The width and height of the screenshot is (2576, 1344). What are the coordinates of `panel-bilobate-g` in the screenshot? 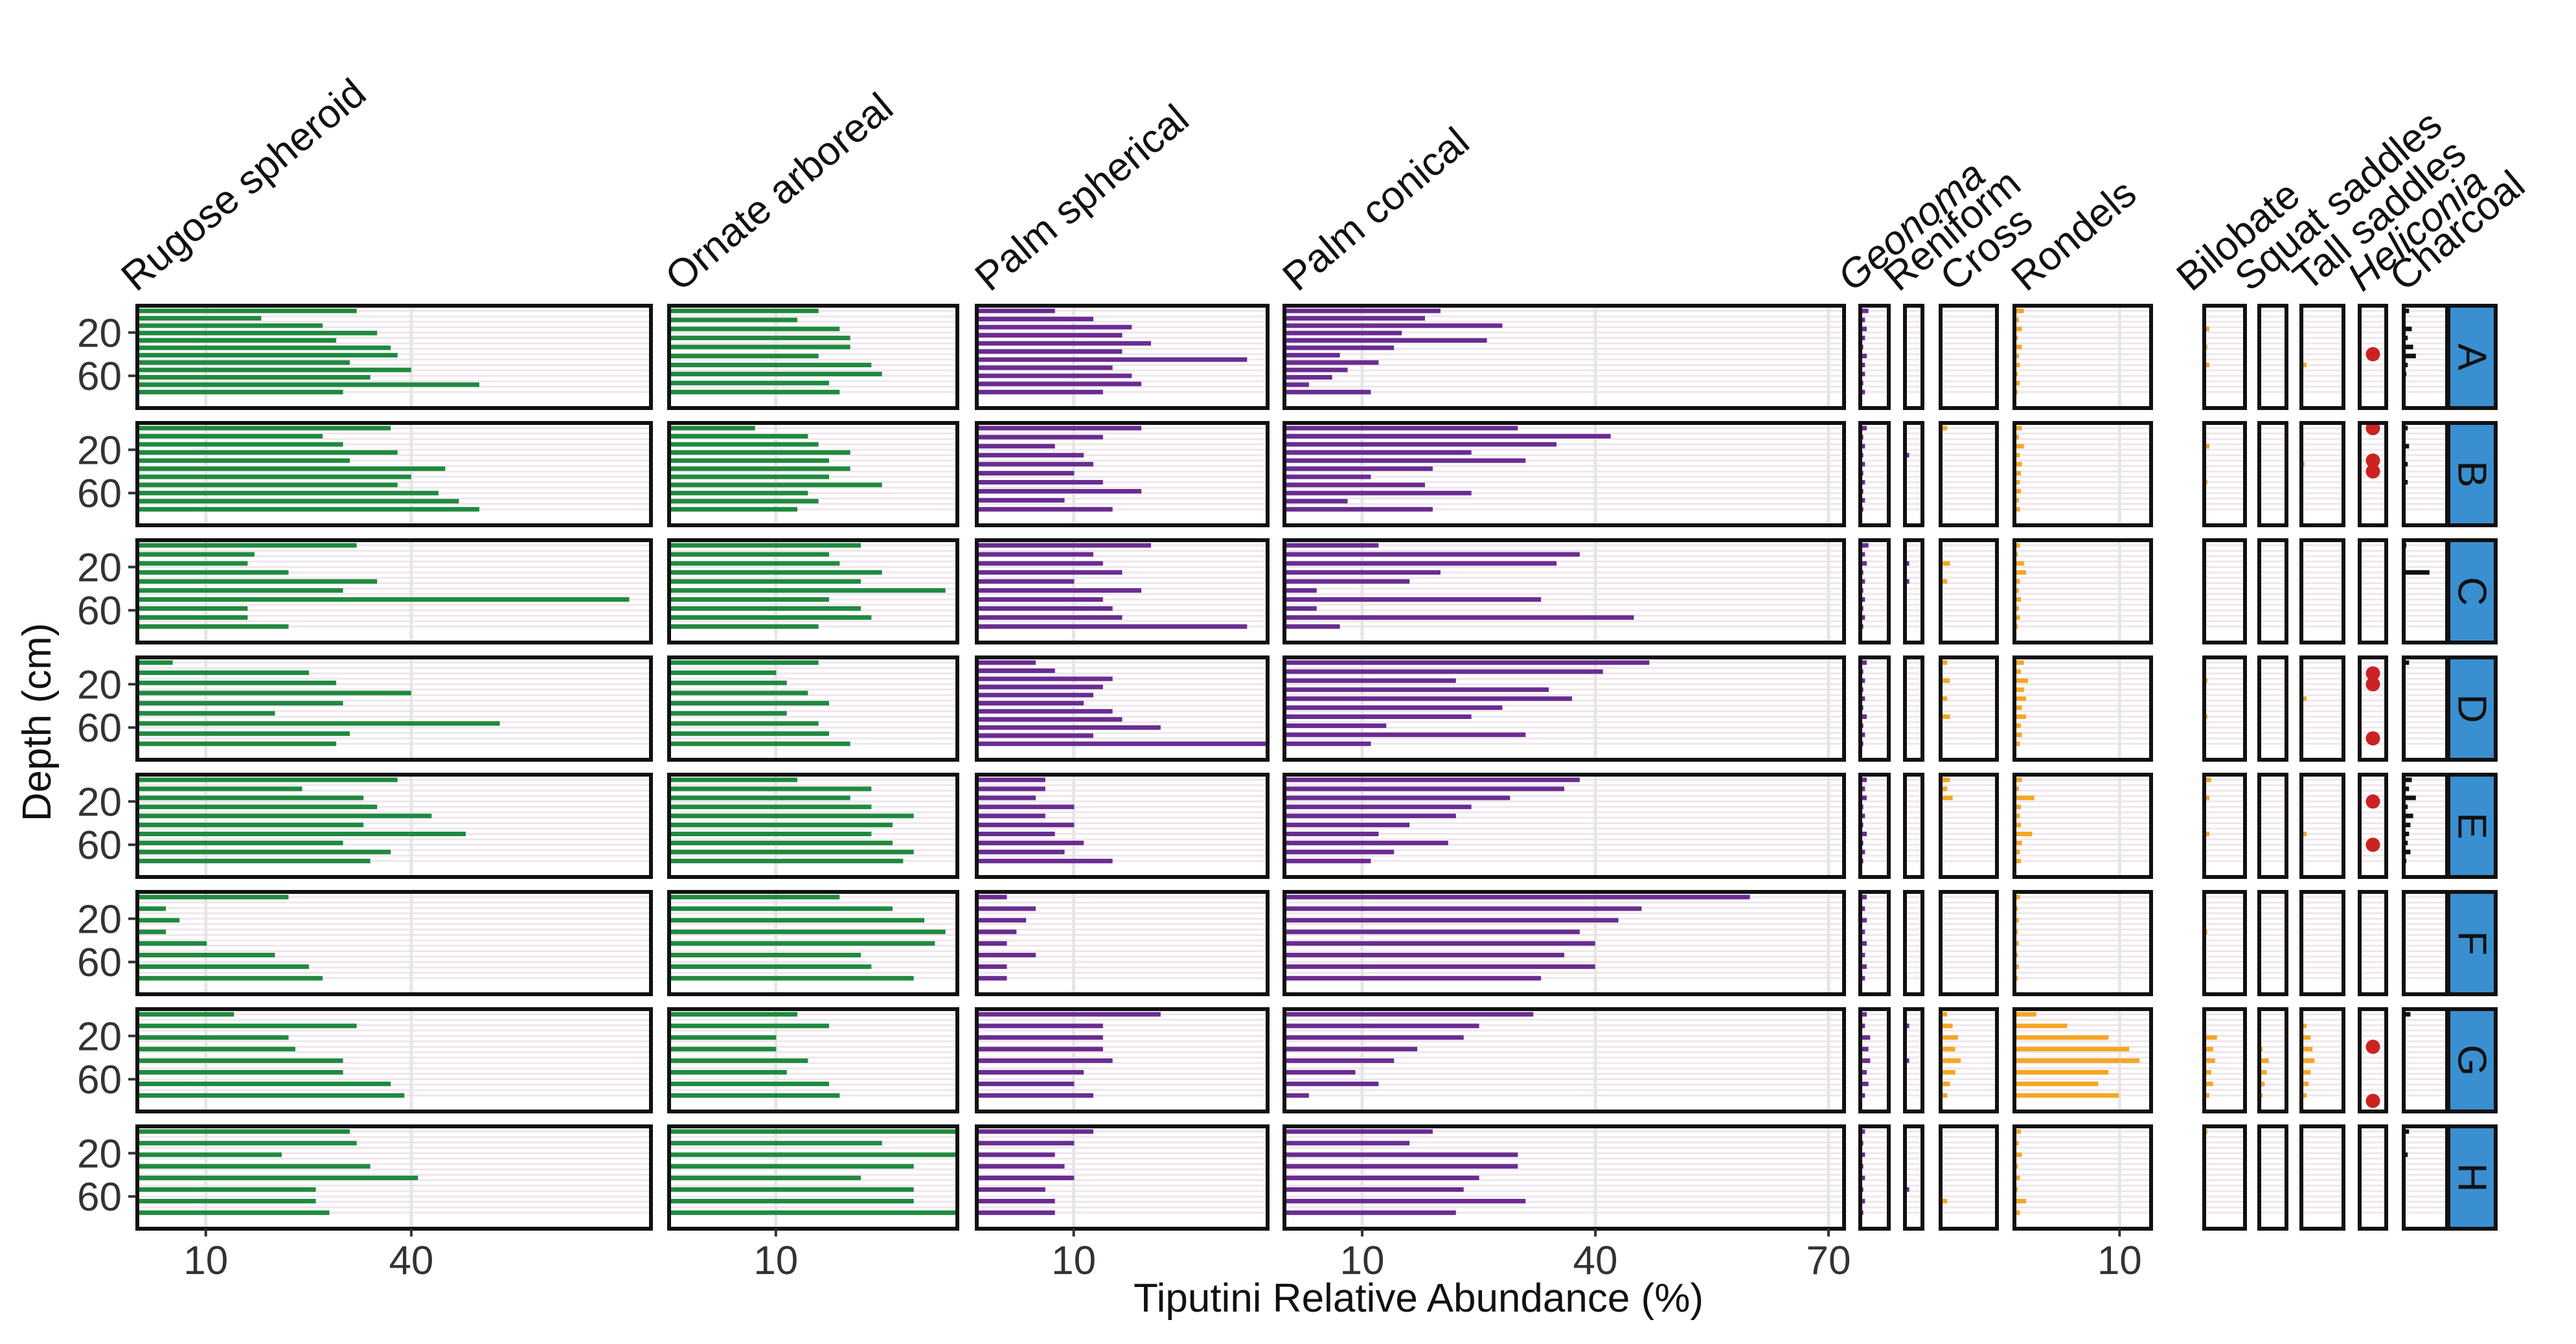 It's located at (2224, 1060).